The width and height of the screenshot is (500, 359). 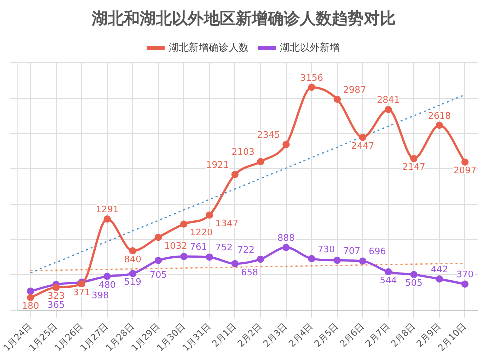 I want to click on data-label: 544, so click(x=389, y=281).